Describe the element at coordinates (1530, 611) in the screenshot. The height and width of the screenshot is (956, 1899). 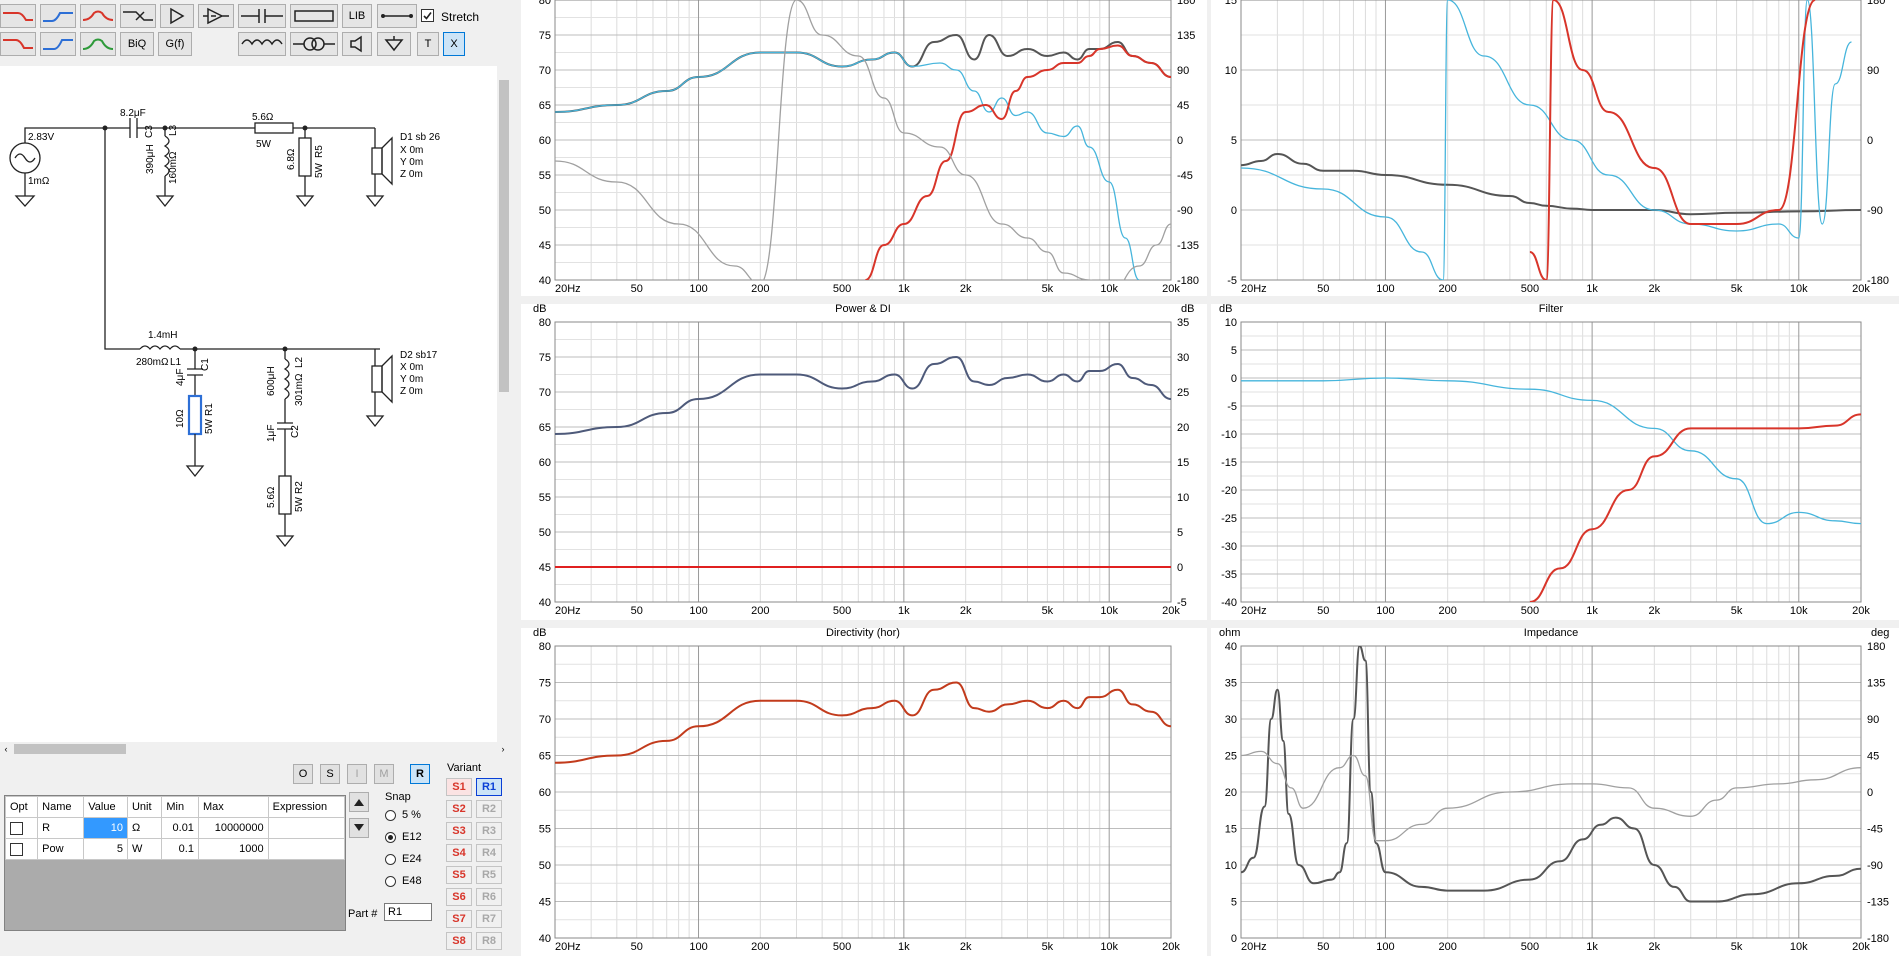
I see `x-tick-label: 500` at that location.